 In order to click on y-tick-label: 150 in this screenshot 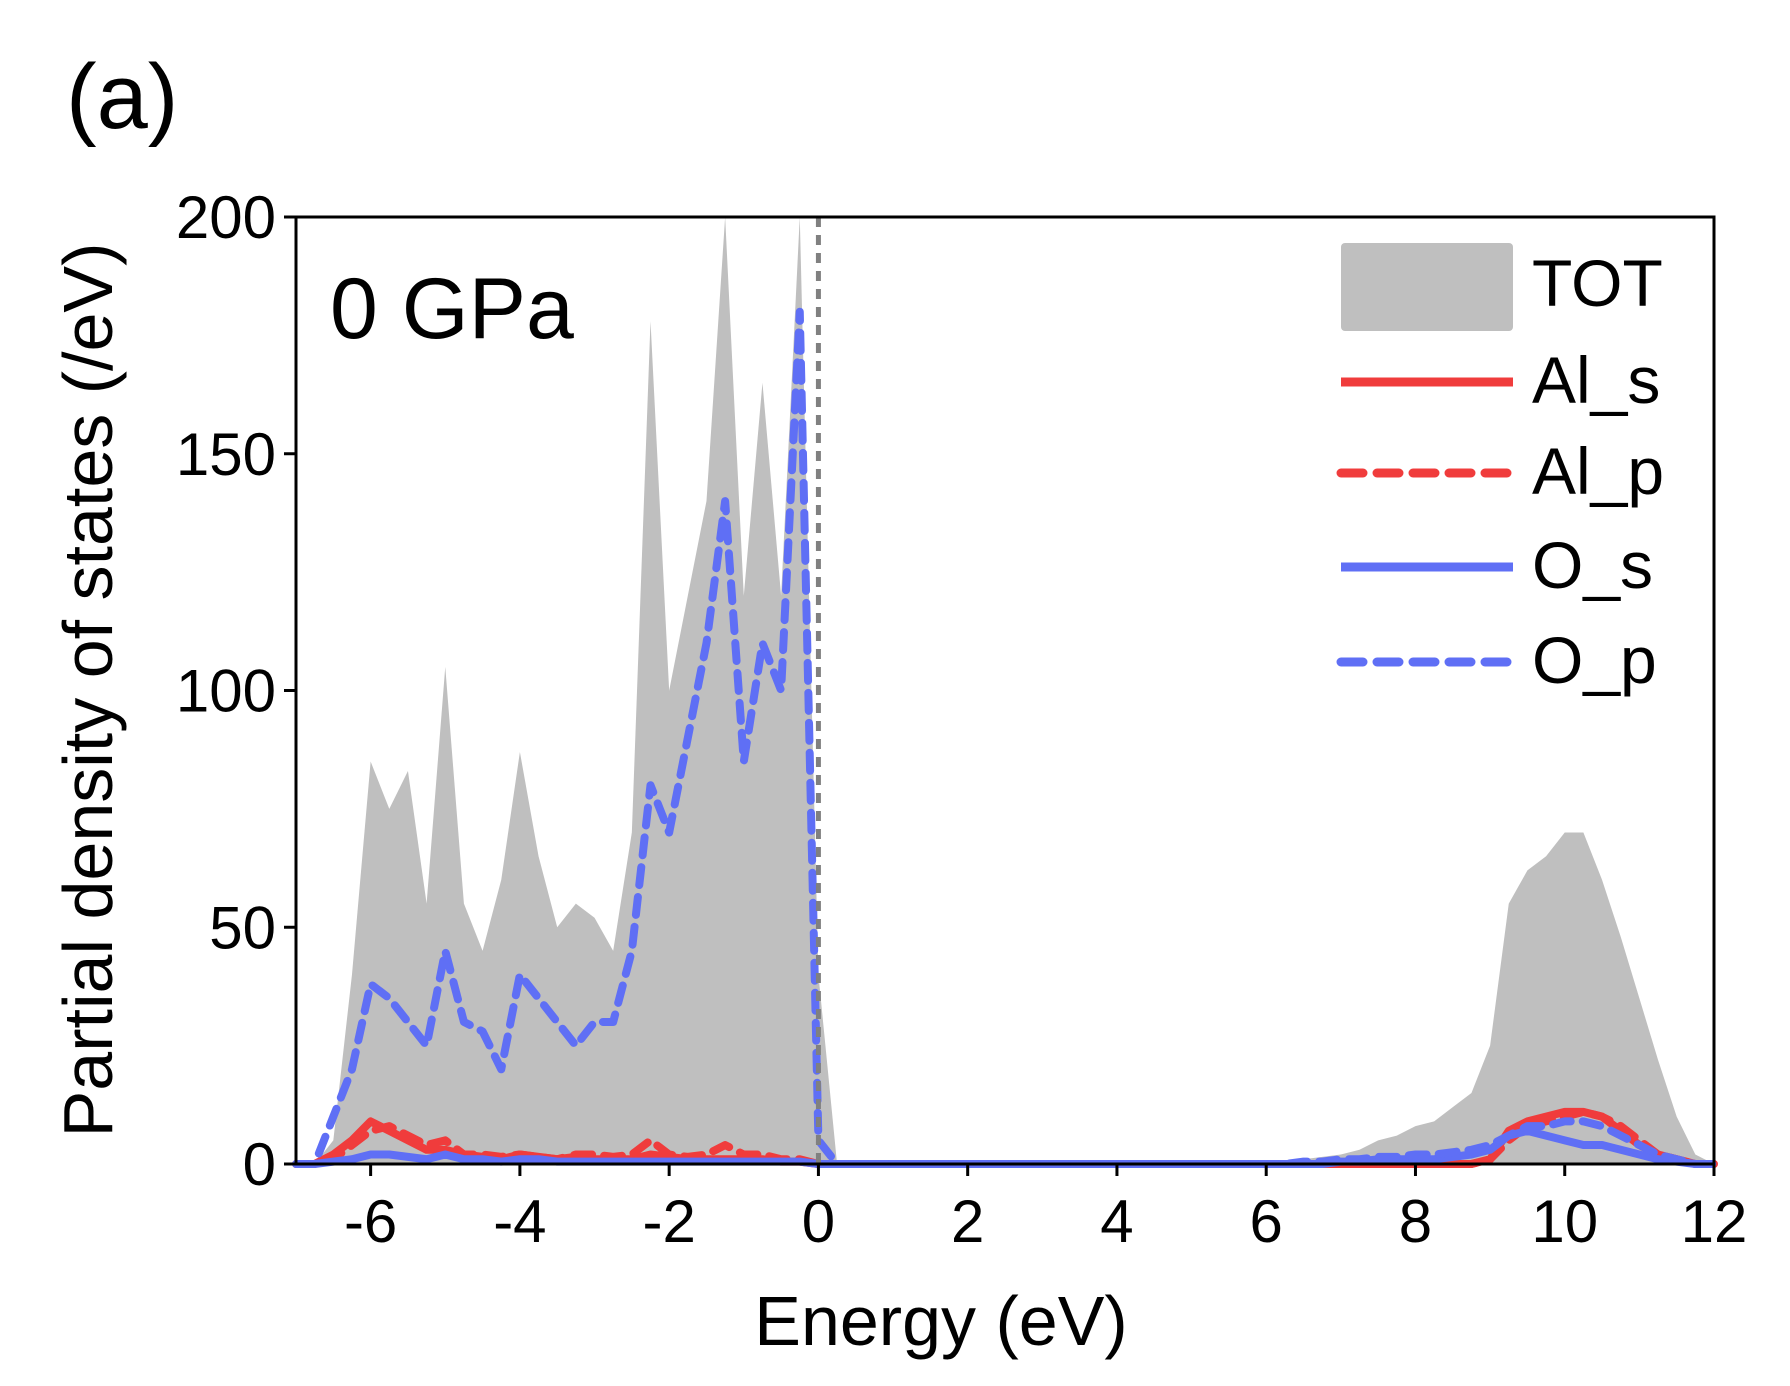, I will do `click(226, 454)`.